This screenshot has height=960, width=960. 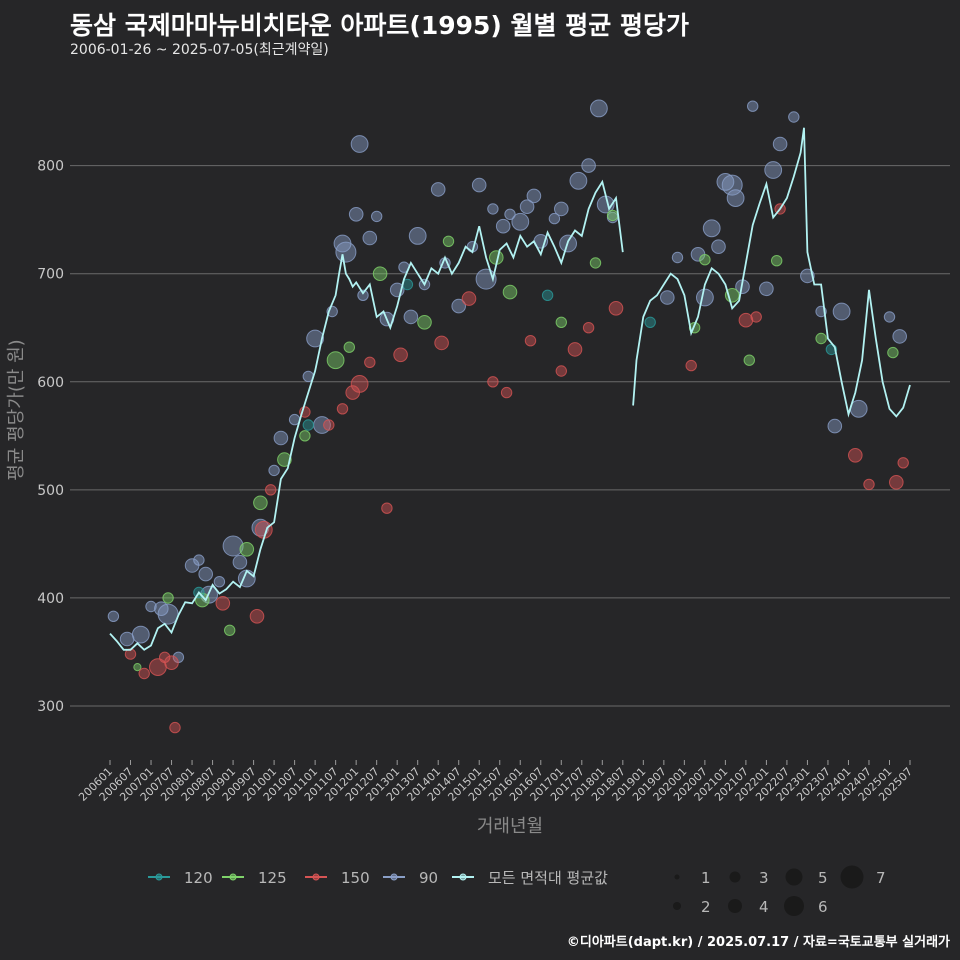 I want to click on y-tick-labels: 300 400 500 600 700 800, so click(x=50, y=437).